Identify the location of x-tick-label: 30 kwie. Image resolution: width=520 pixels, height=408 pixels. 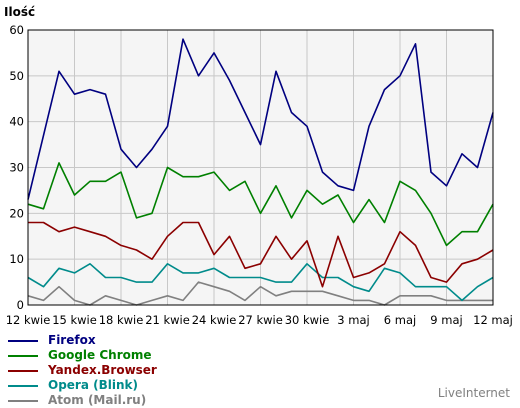
(307, 320).